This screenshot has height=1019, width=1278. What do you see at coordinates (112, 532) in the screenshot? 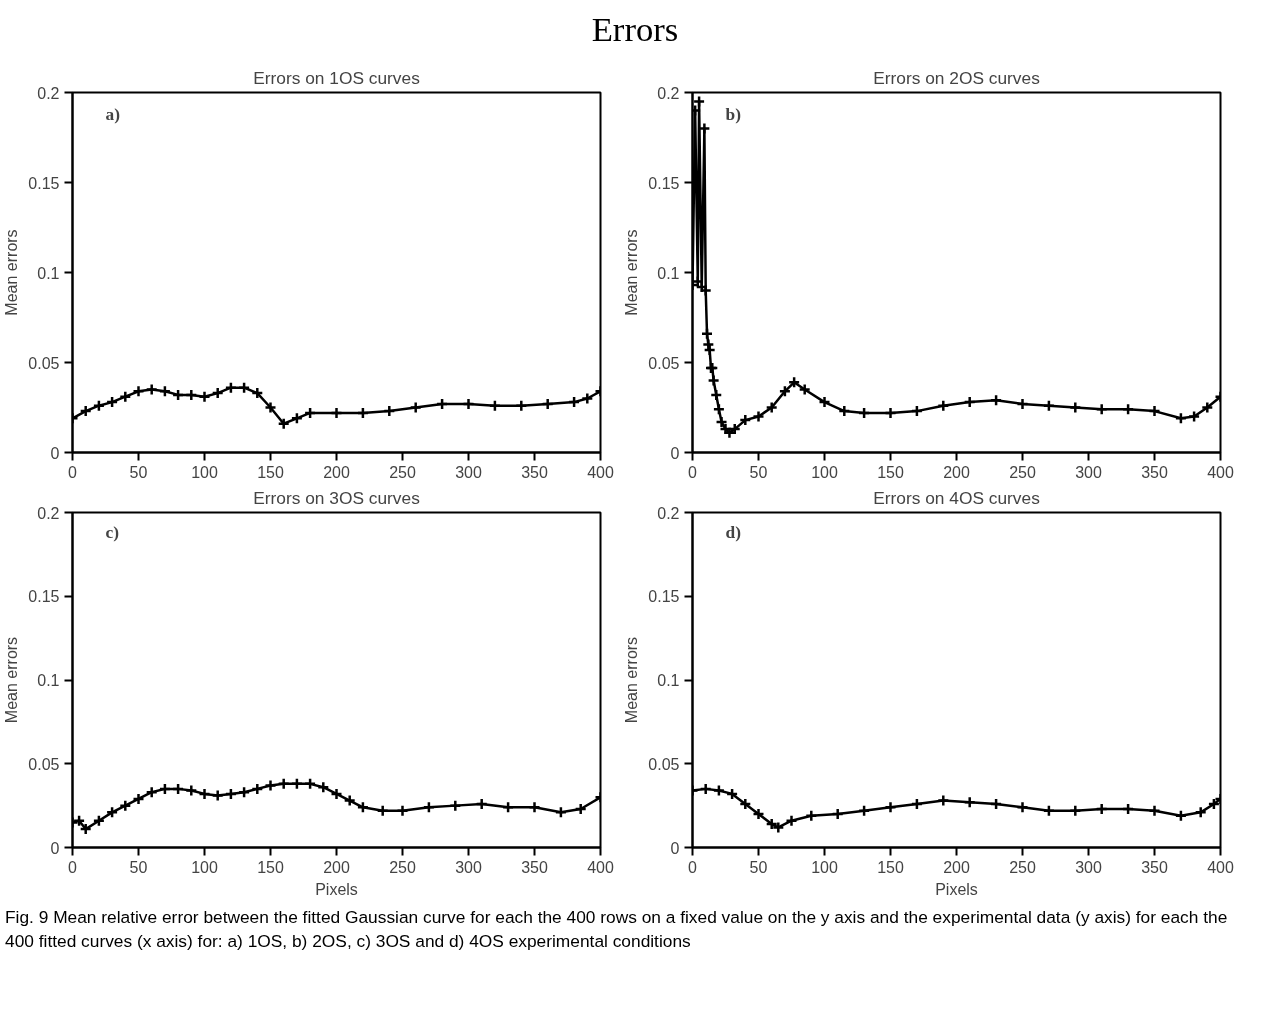
I see `annotation: c)` at bounding box center [112, 532].